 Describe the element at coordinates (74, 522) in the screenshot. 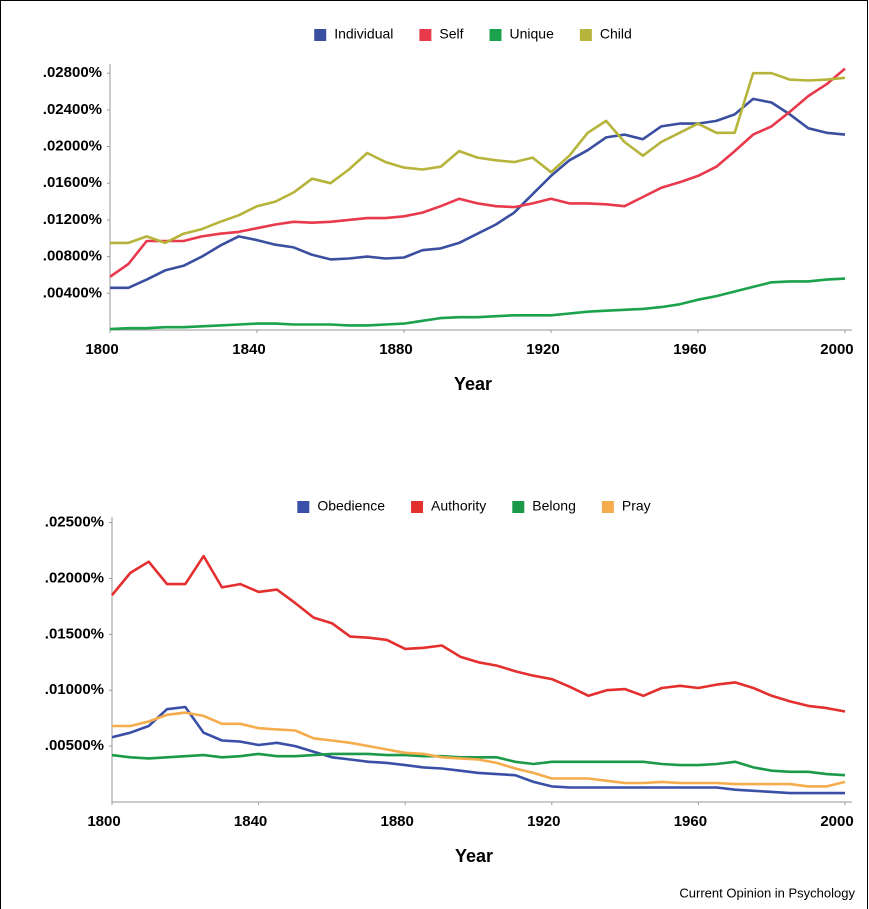

I see `y-tick-label: .02500%` at that location.